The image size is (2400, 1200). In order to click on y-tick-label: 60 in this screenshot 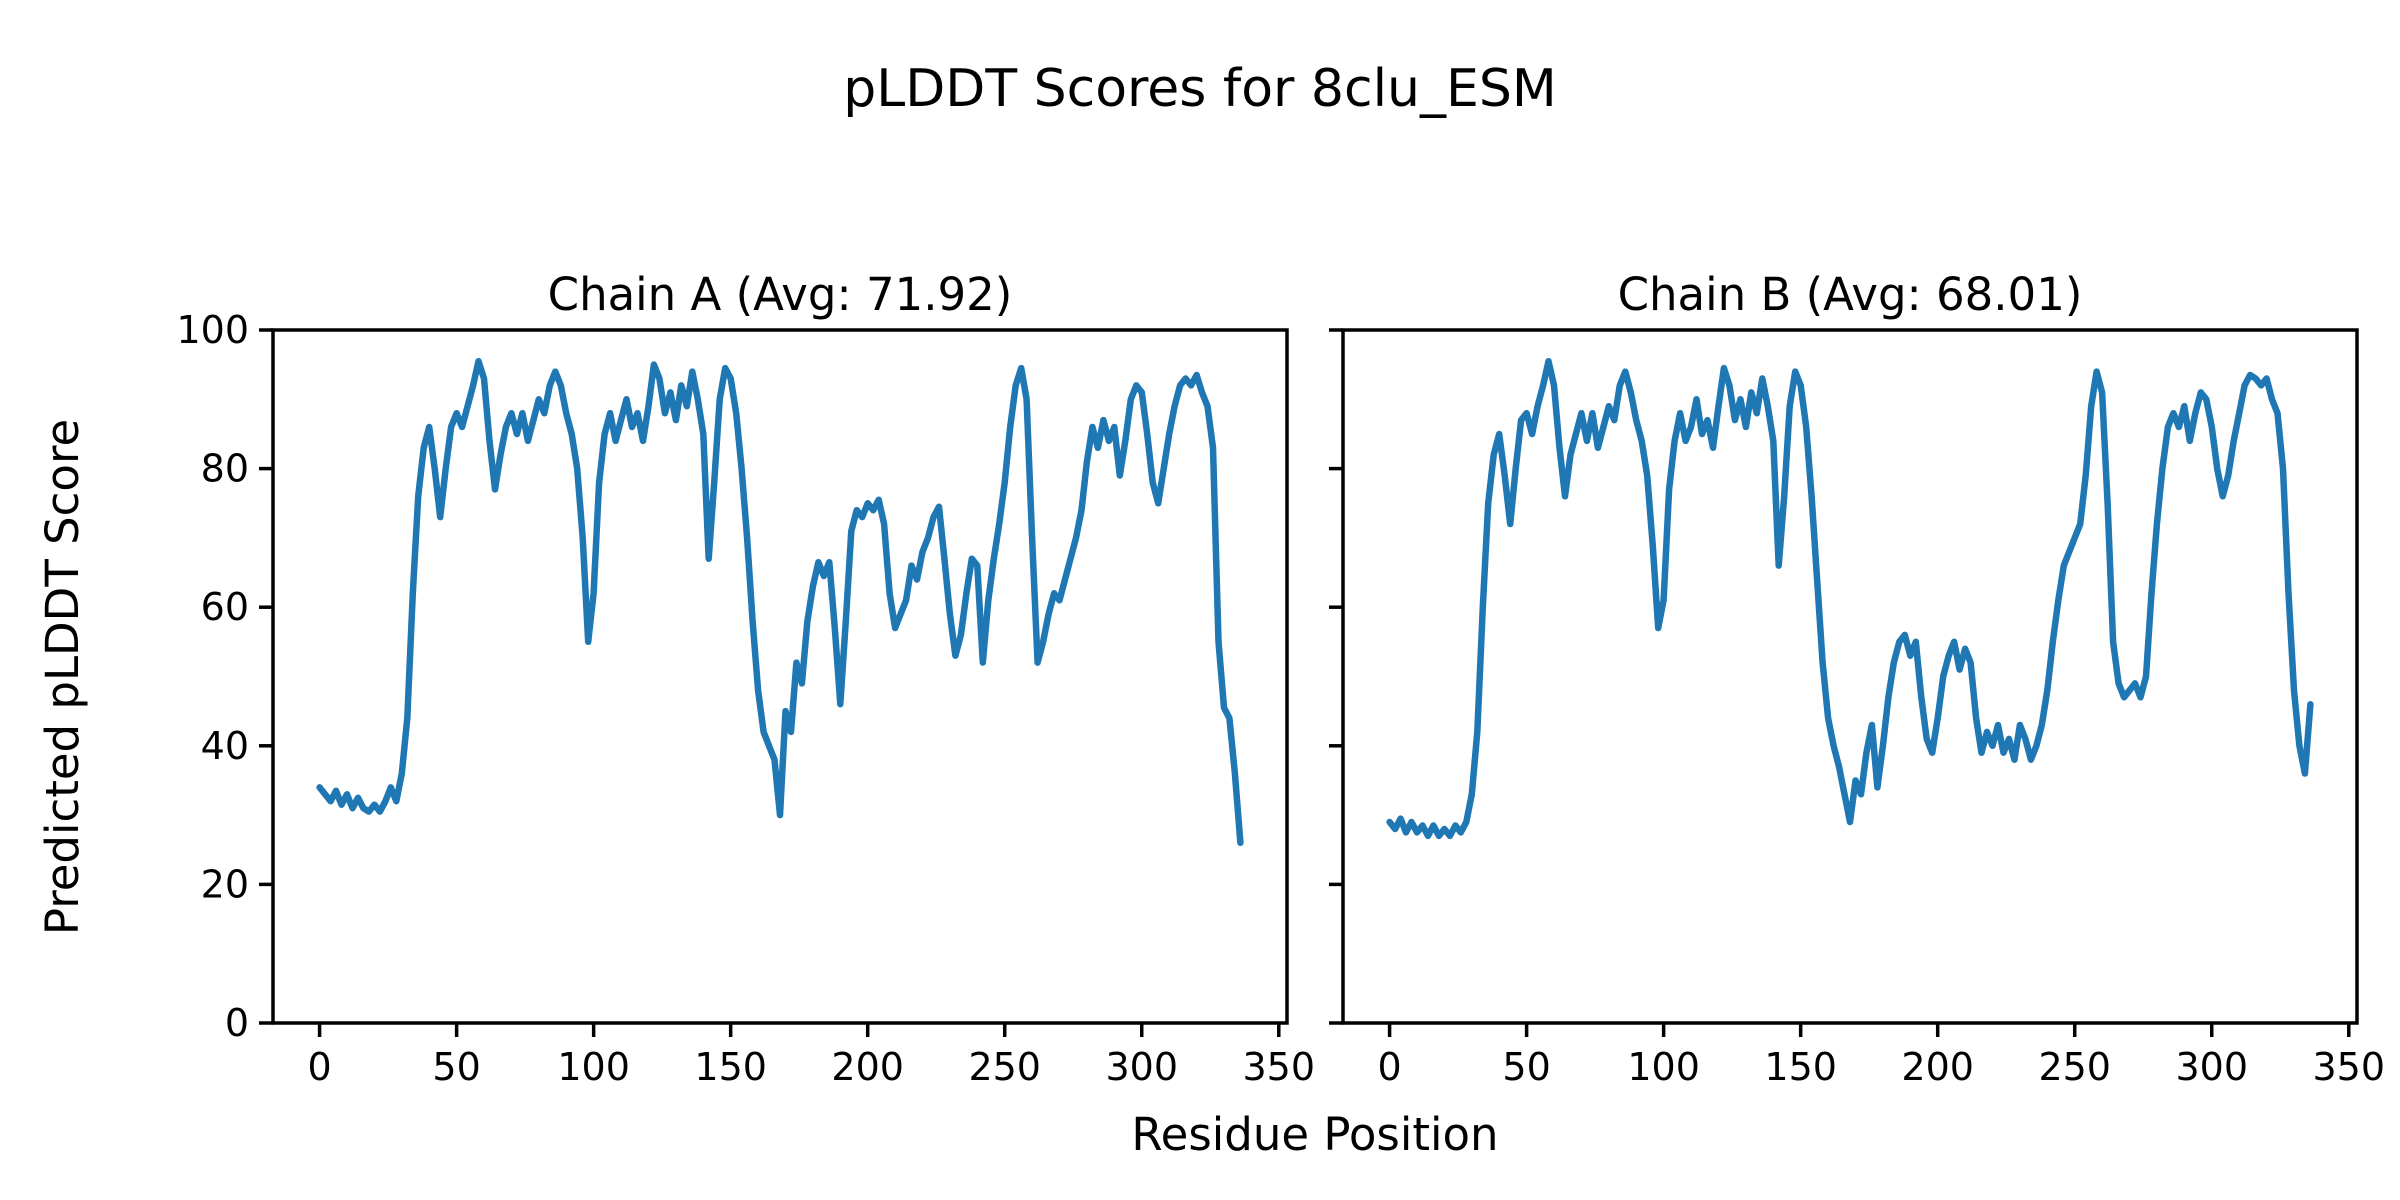, I will do `click(225, 607)`.